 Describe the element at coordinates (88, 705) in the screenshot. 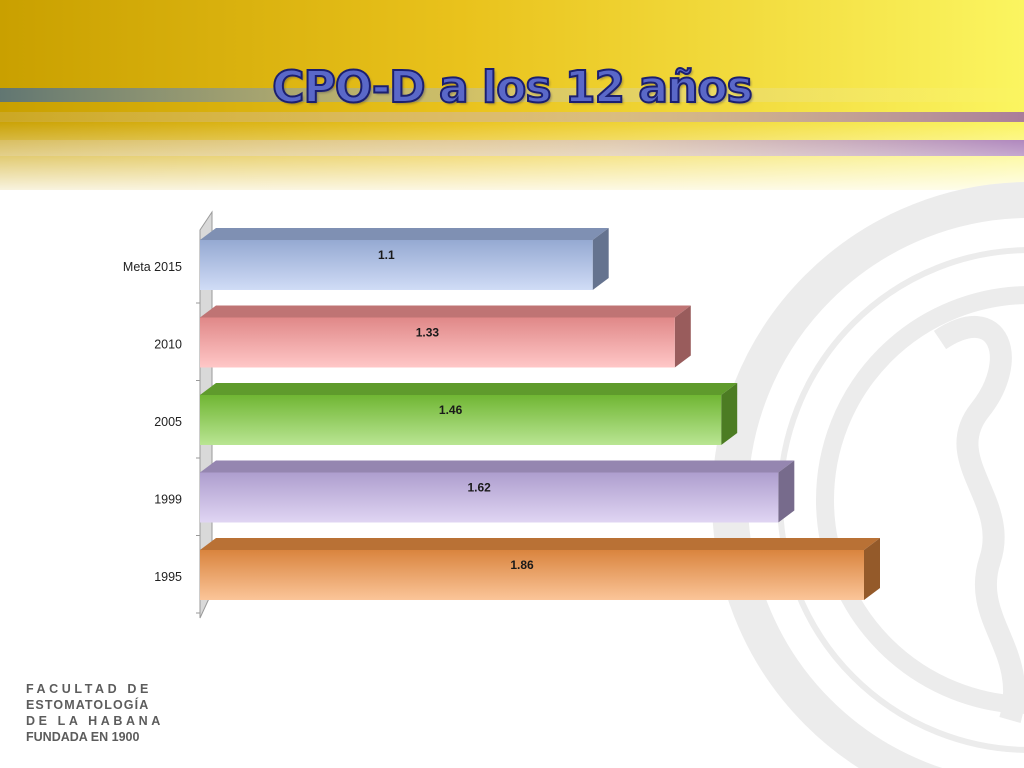

I see `logo-line-2: ESTOMATOLOGÍA` at that location.